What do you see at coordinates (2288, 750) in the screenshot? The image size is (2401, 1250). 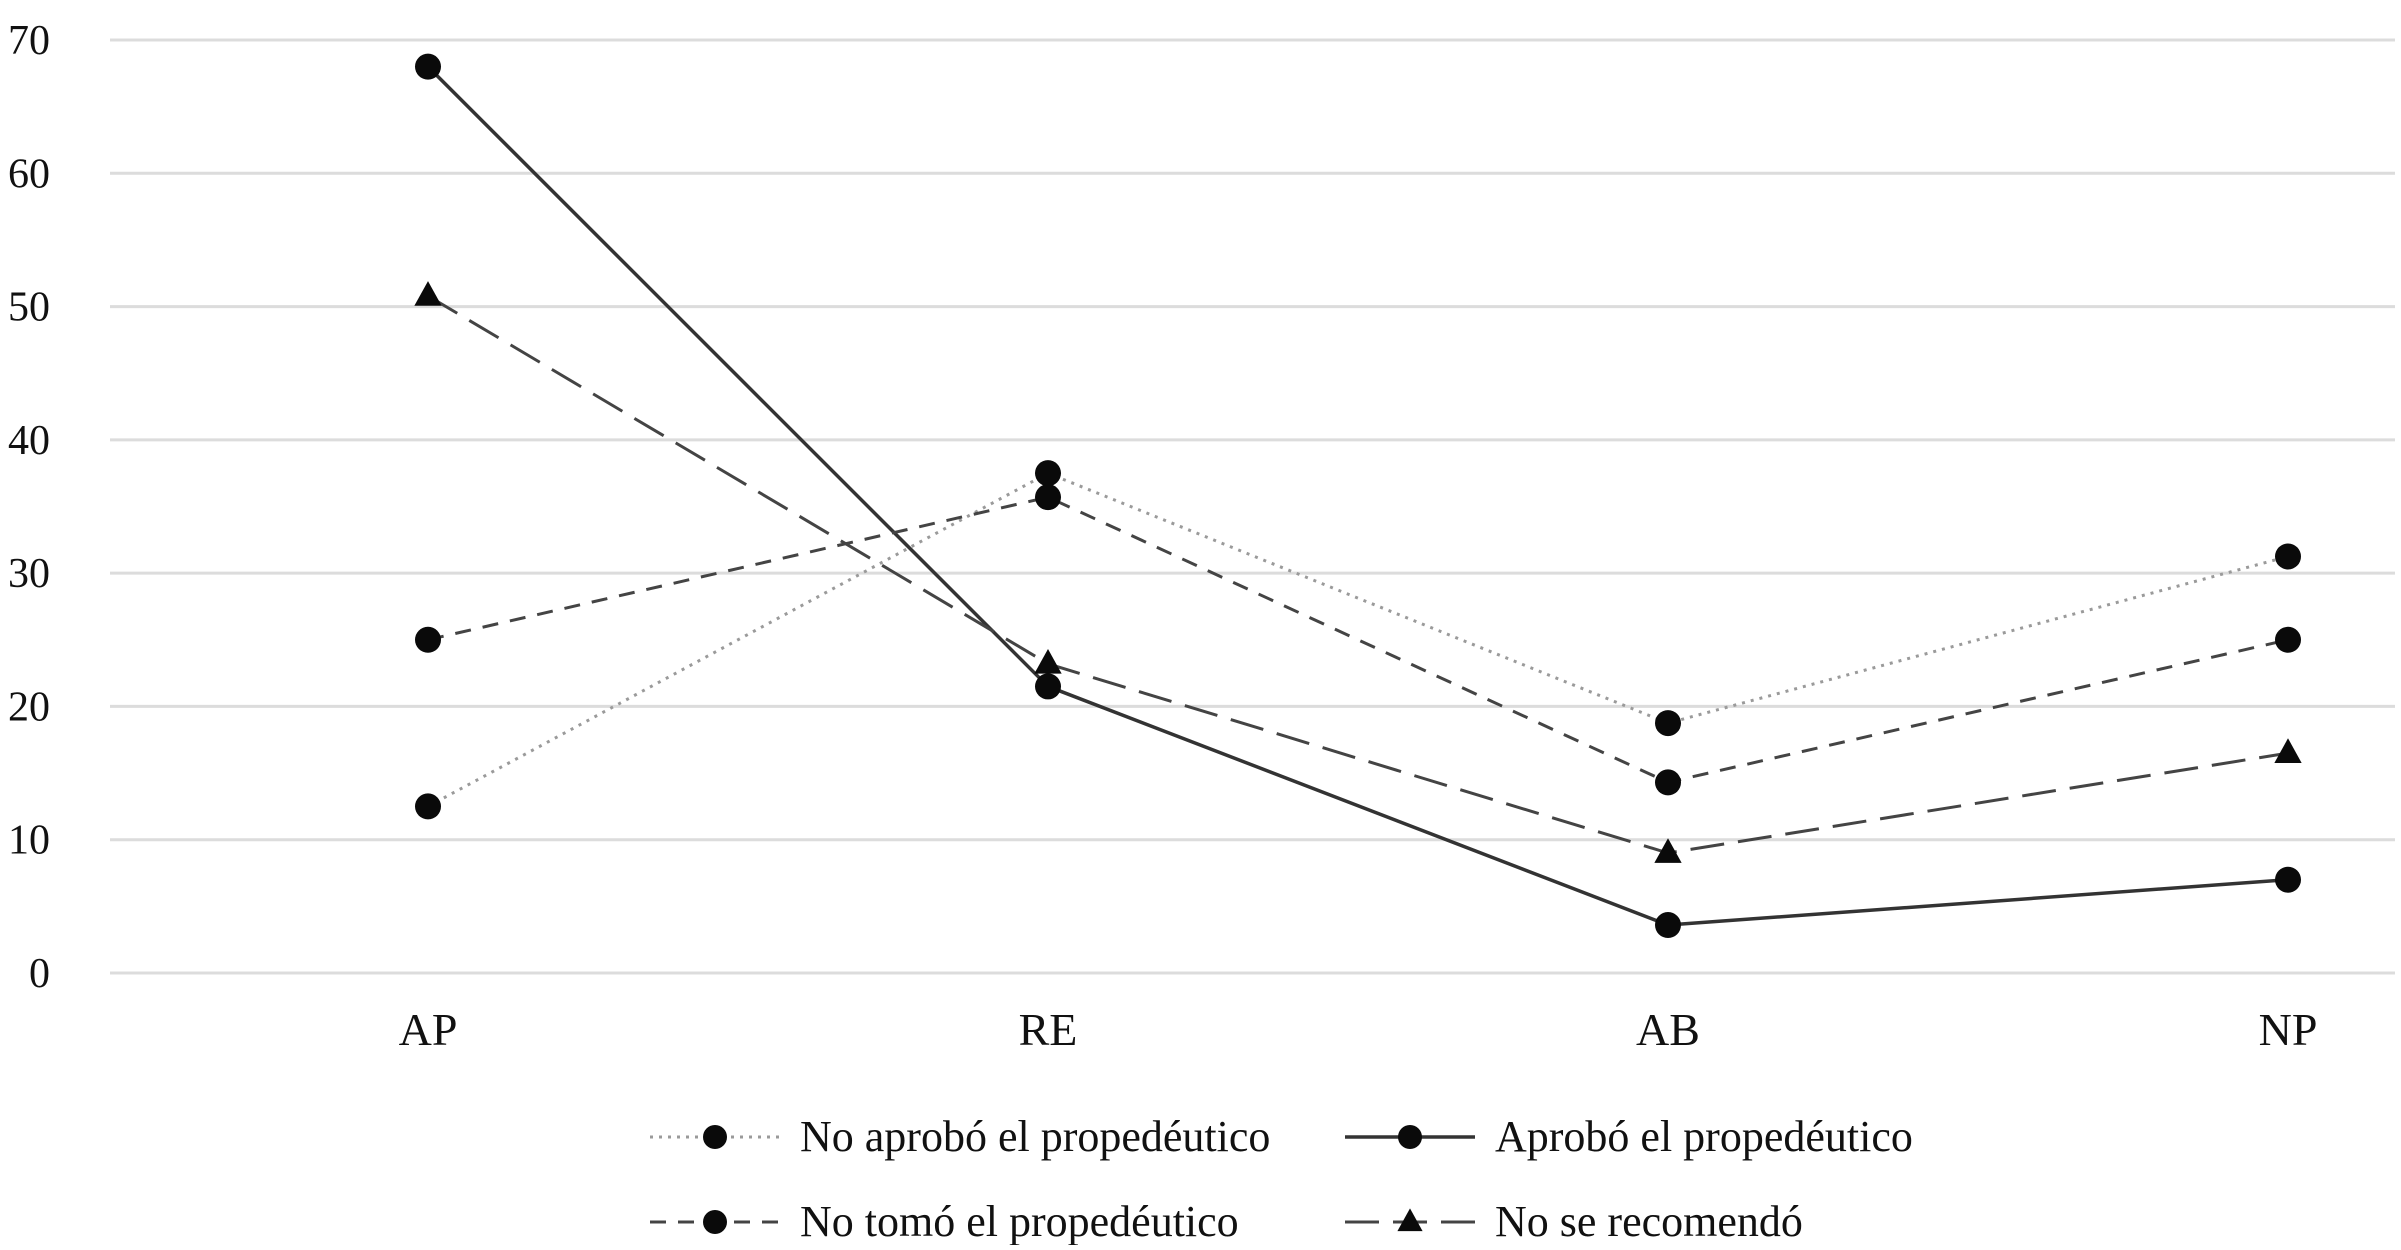 I see `data-point-s4-np` at bounding box center [2288, 750].